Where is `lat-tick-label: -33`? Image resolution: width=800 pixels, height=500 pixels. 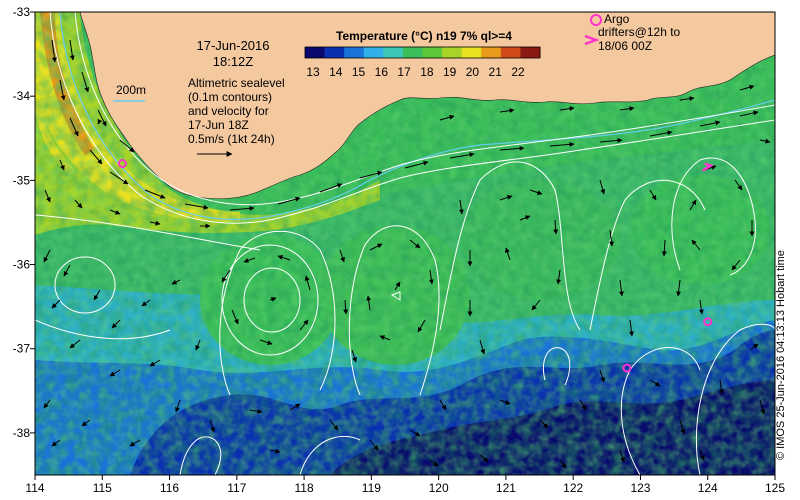
lat-tick-label: -33 is located at coordinates (22, 12).